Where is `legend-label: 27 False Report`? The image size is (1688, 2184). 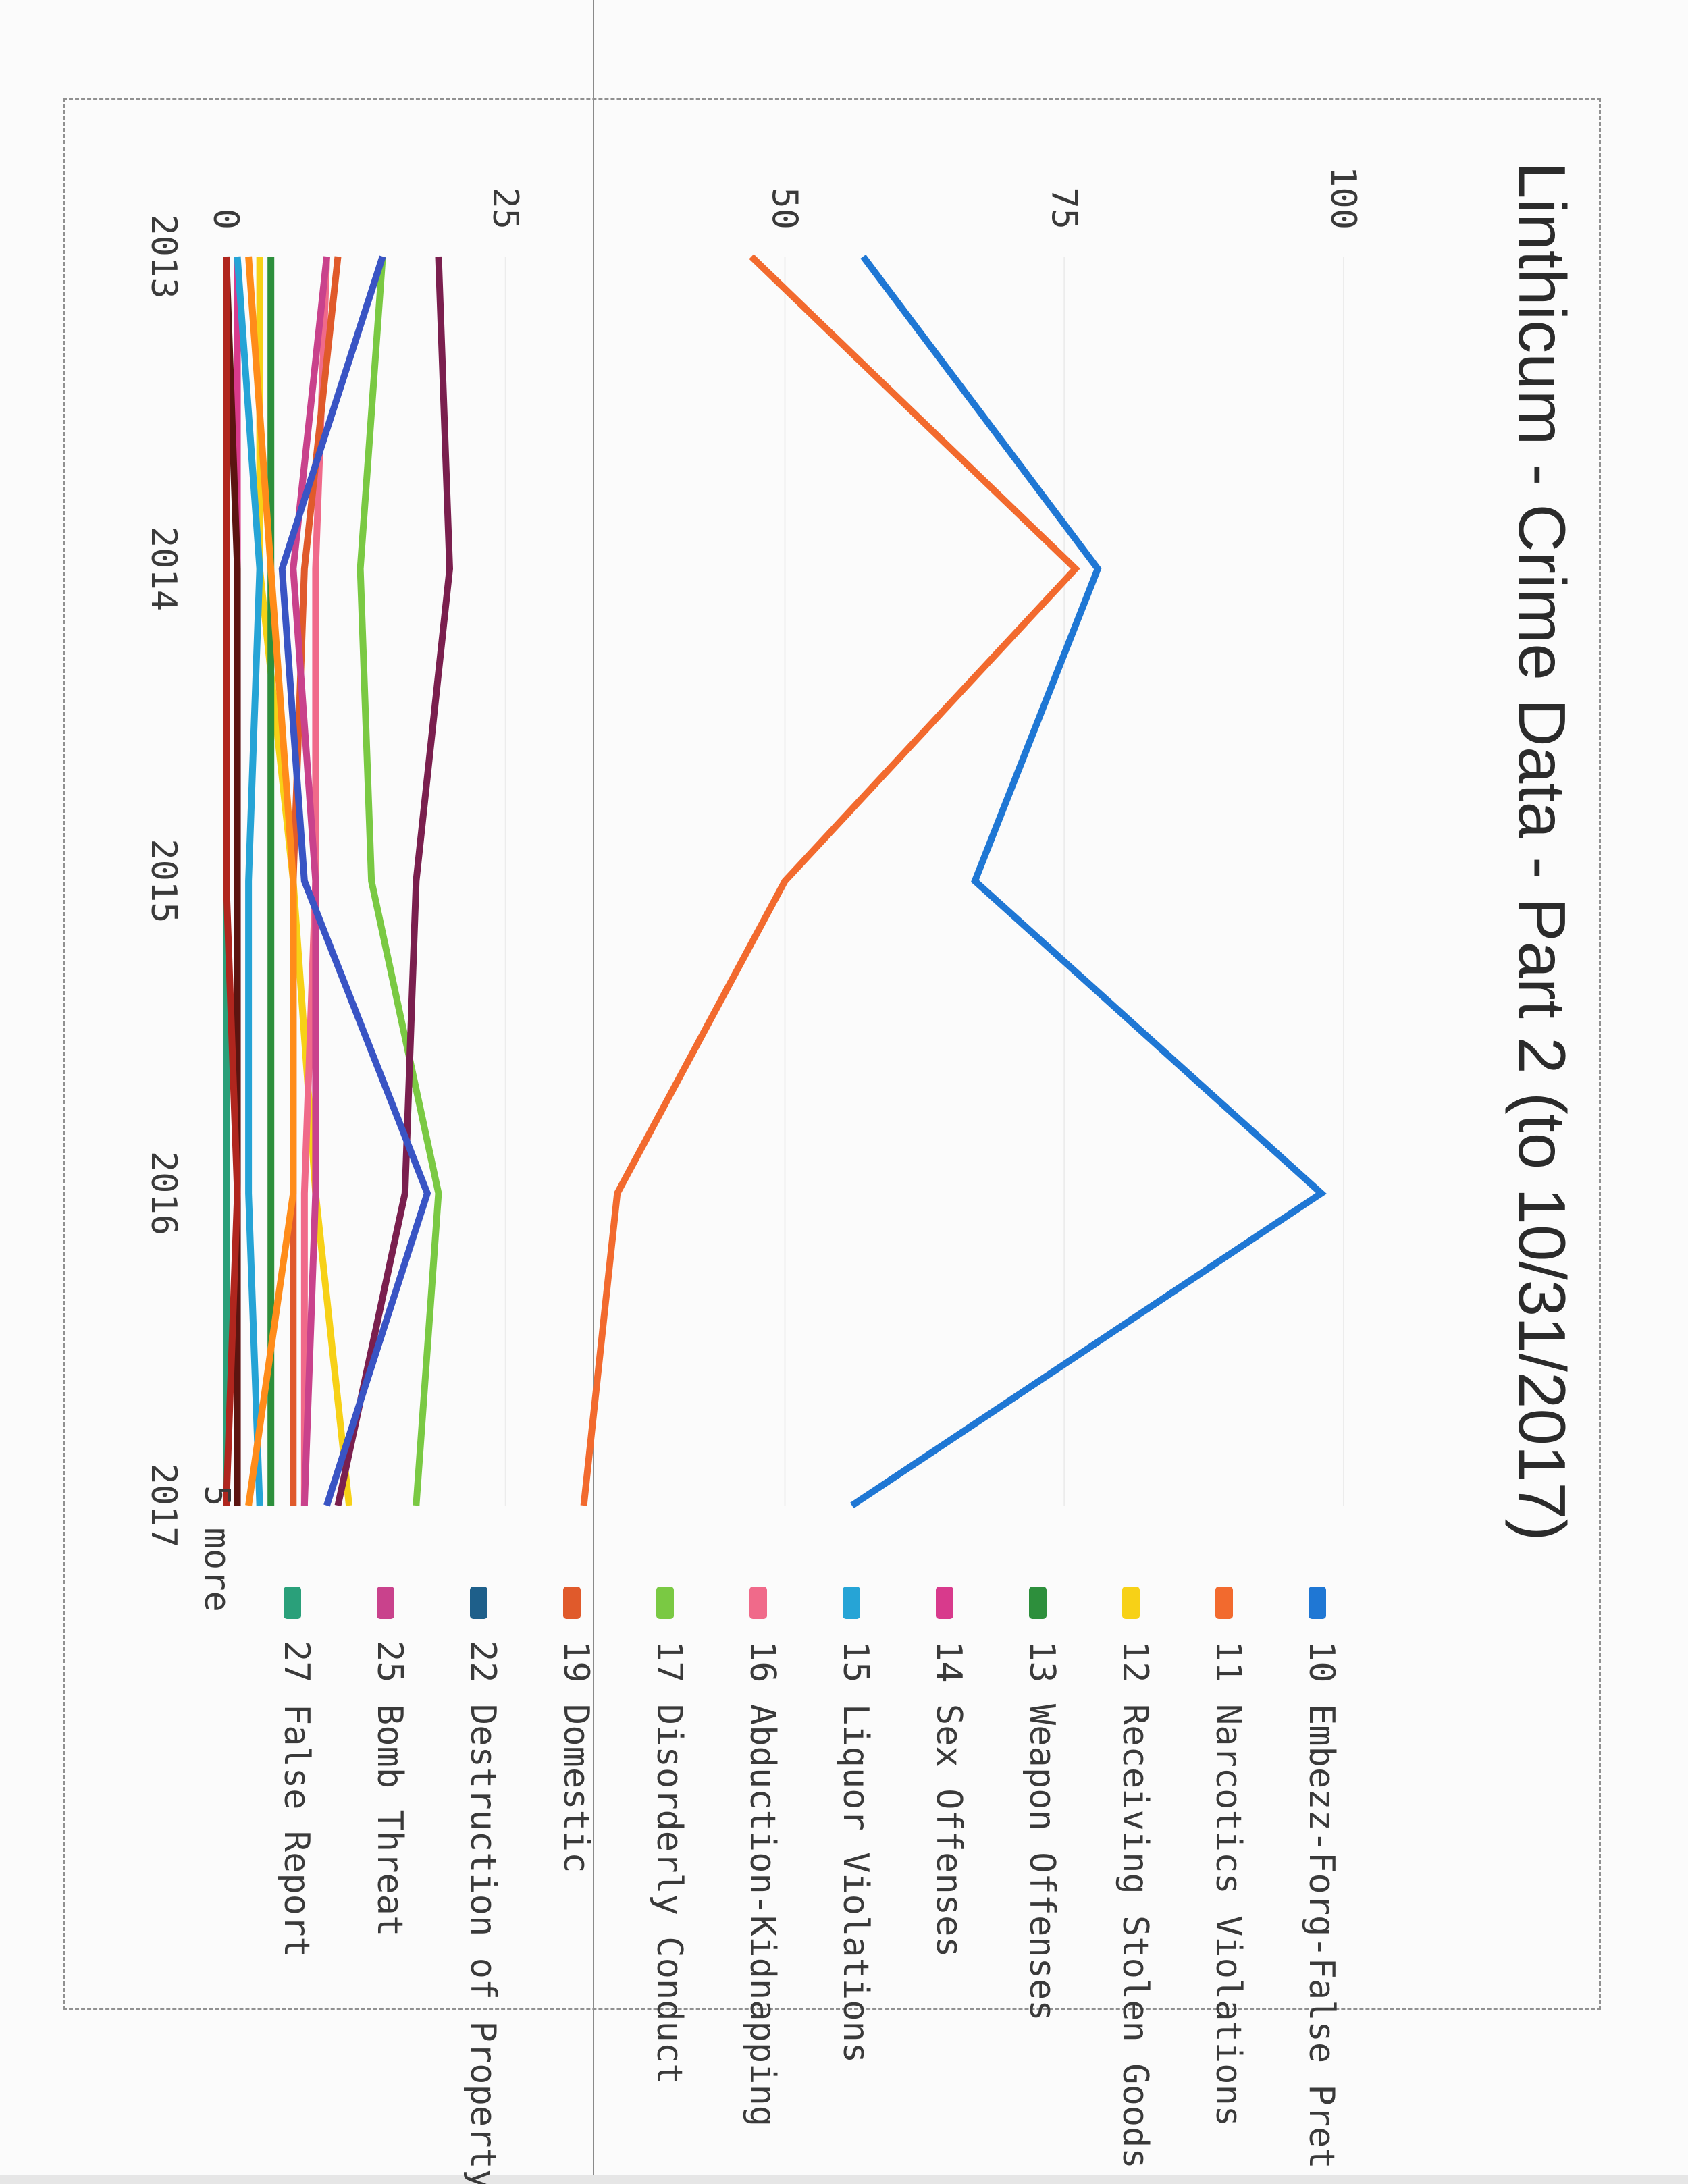 legend-label: 27 False Report is located at coordinates (296, 1799).